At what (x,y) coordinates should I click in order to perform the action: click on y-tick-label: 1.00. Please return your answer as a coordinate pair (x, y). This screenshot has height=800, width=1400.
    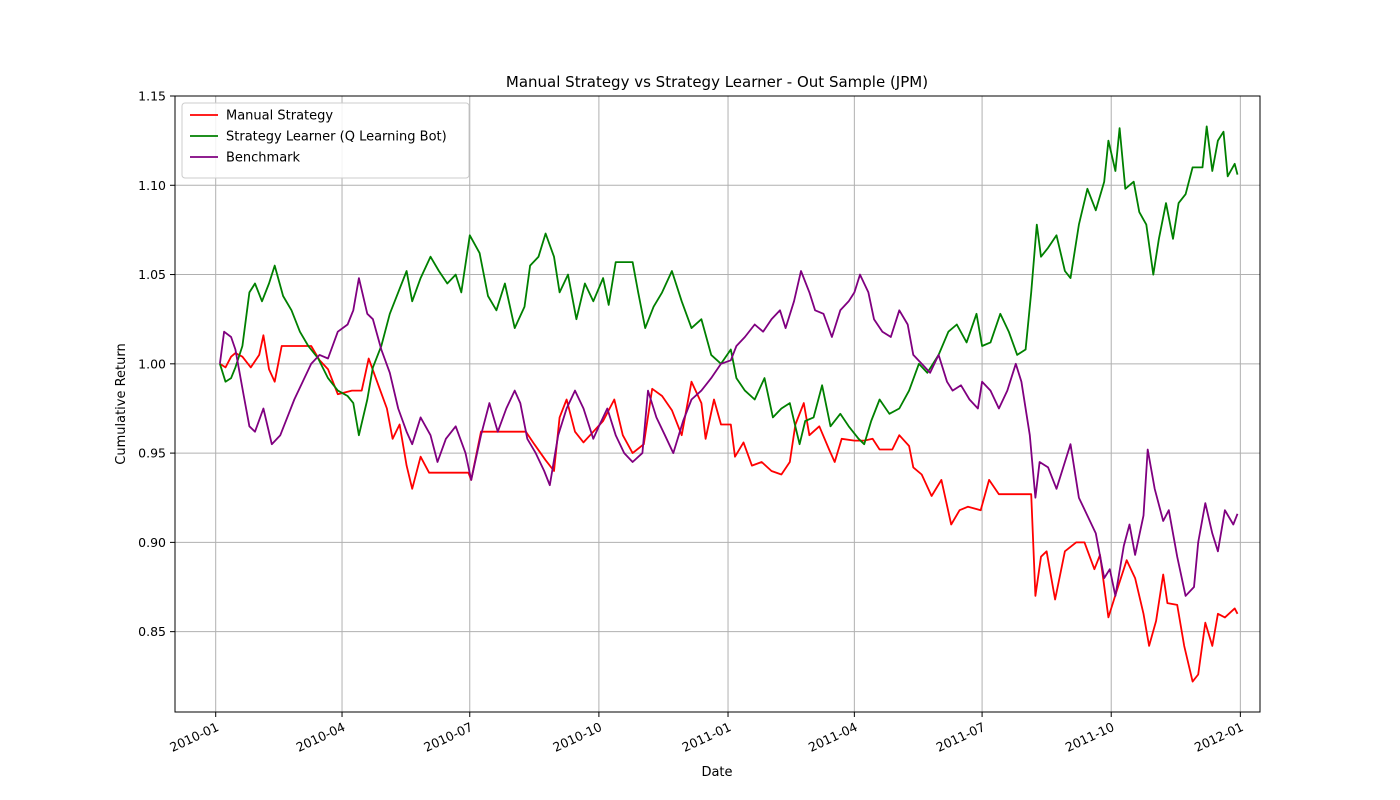
    Looking at the image, I should click on (152, 363).